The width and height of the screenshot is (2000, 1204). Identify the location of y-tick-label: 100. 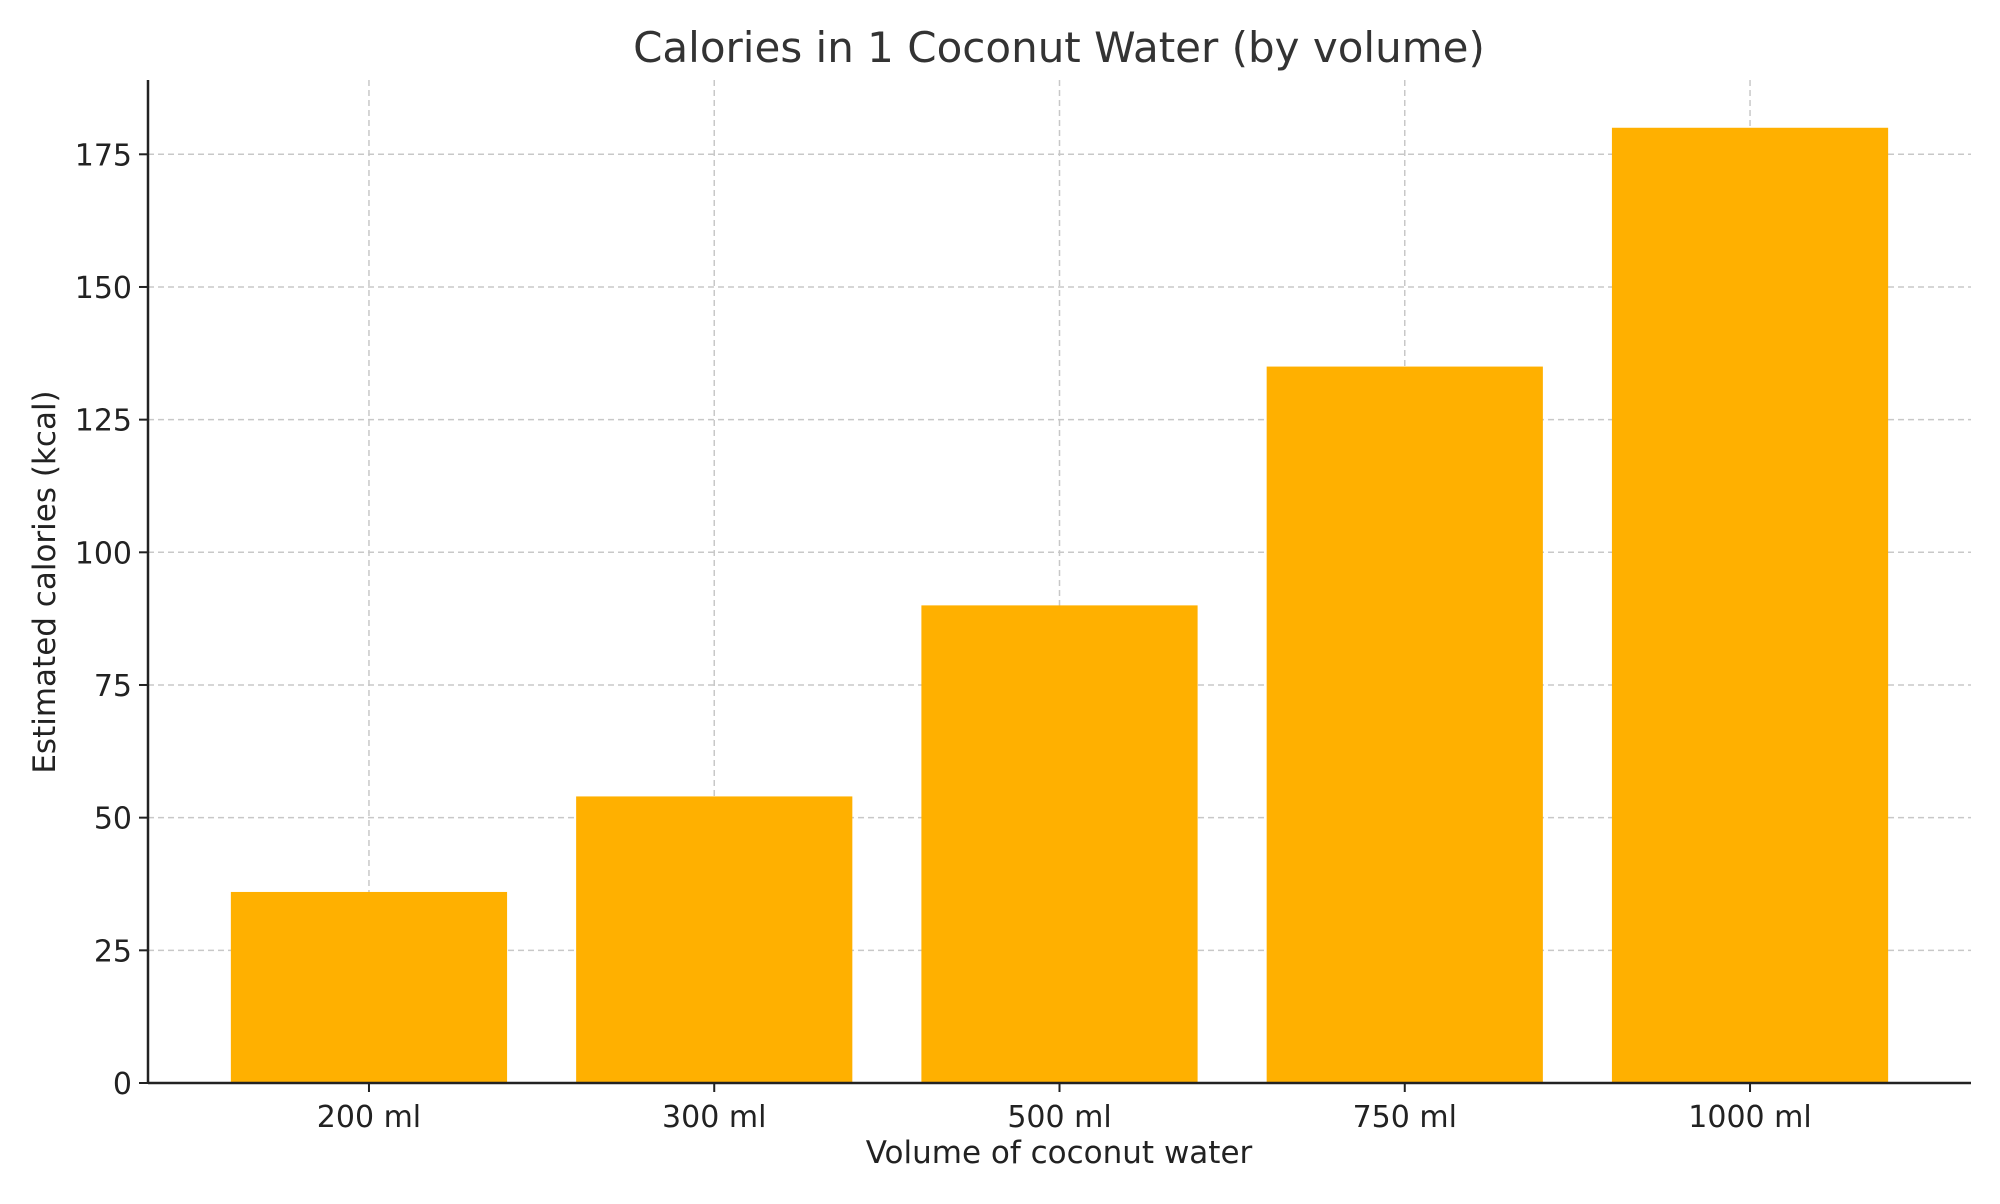
(103, 553).